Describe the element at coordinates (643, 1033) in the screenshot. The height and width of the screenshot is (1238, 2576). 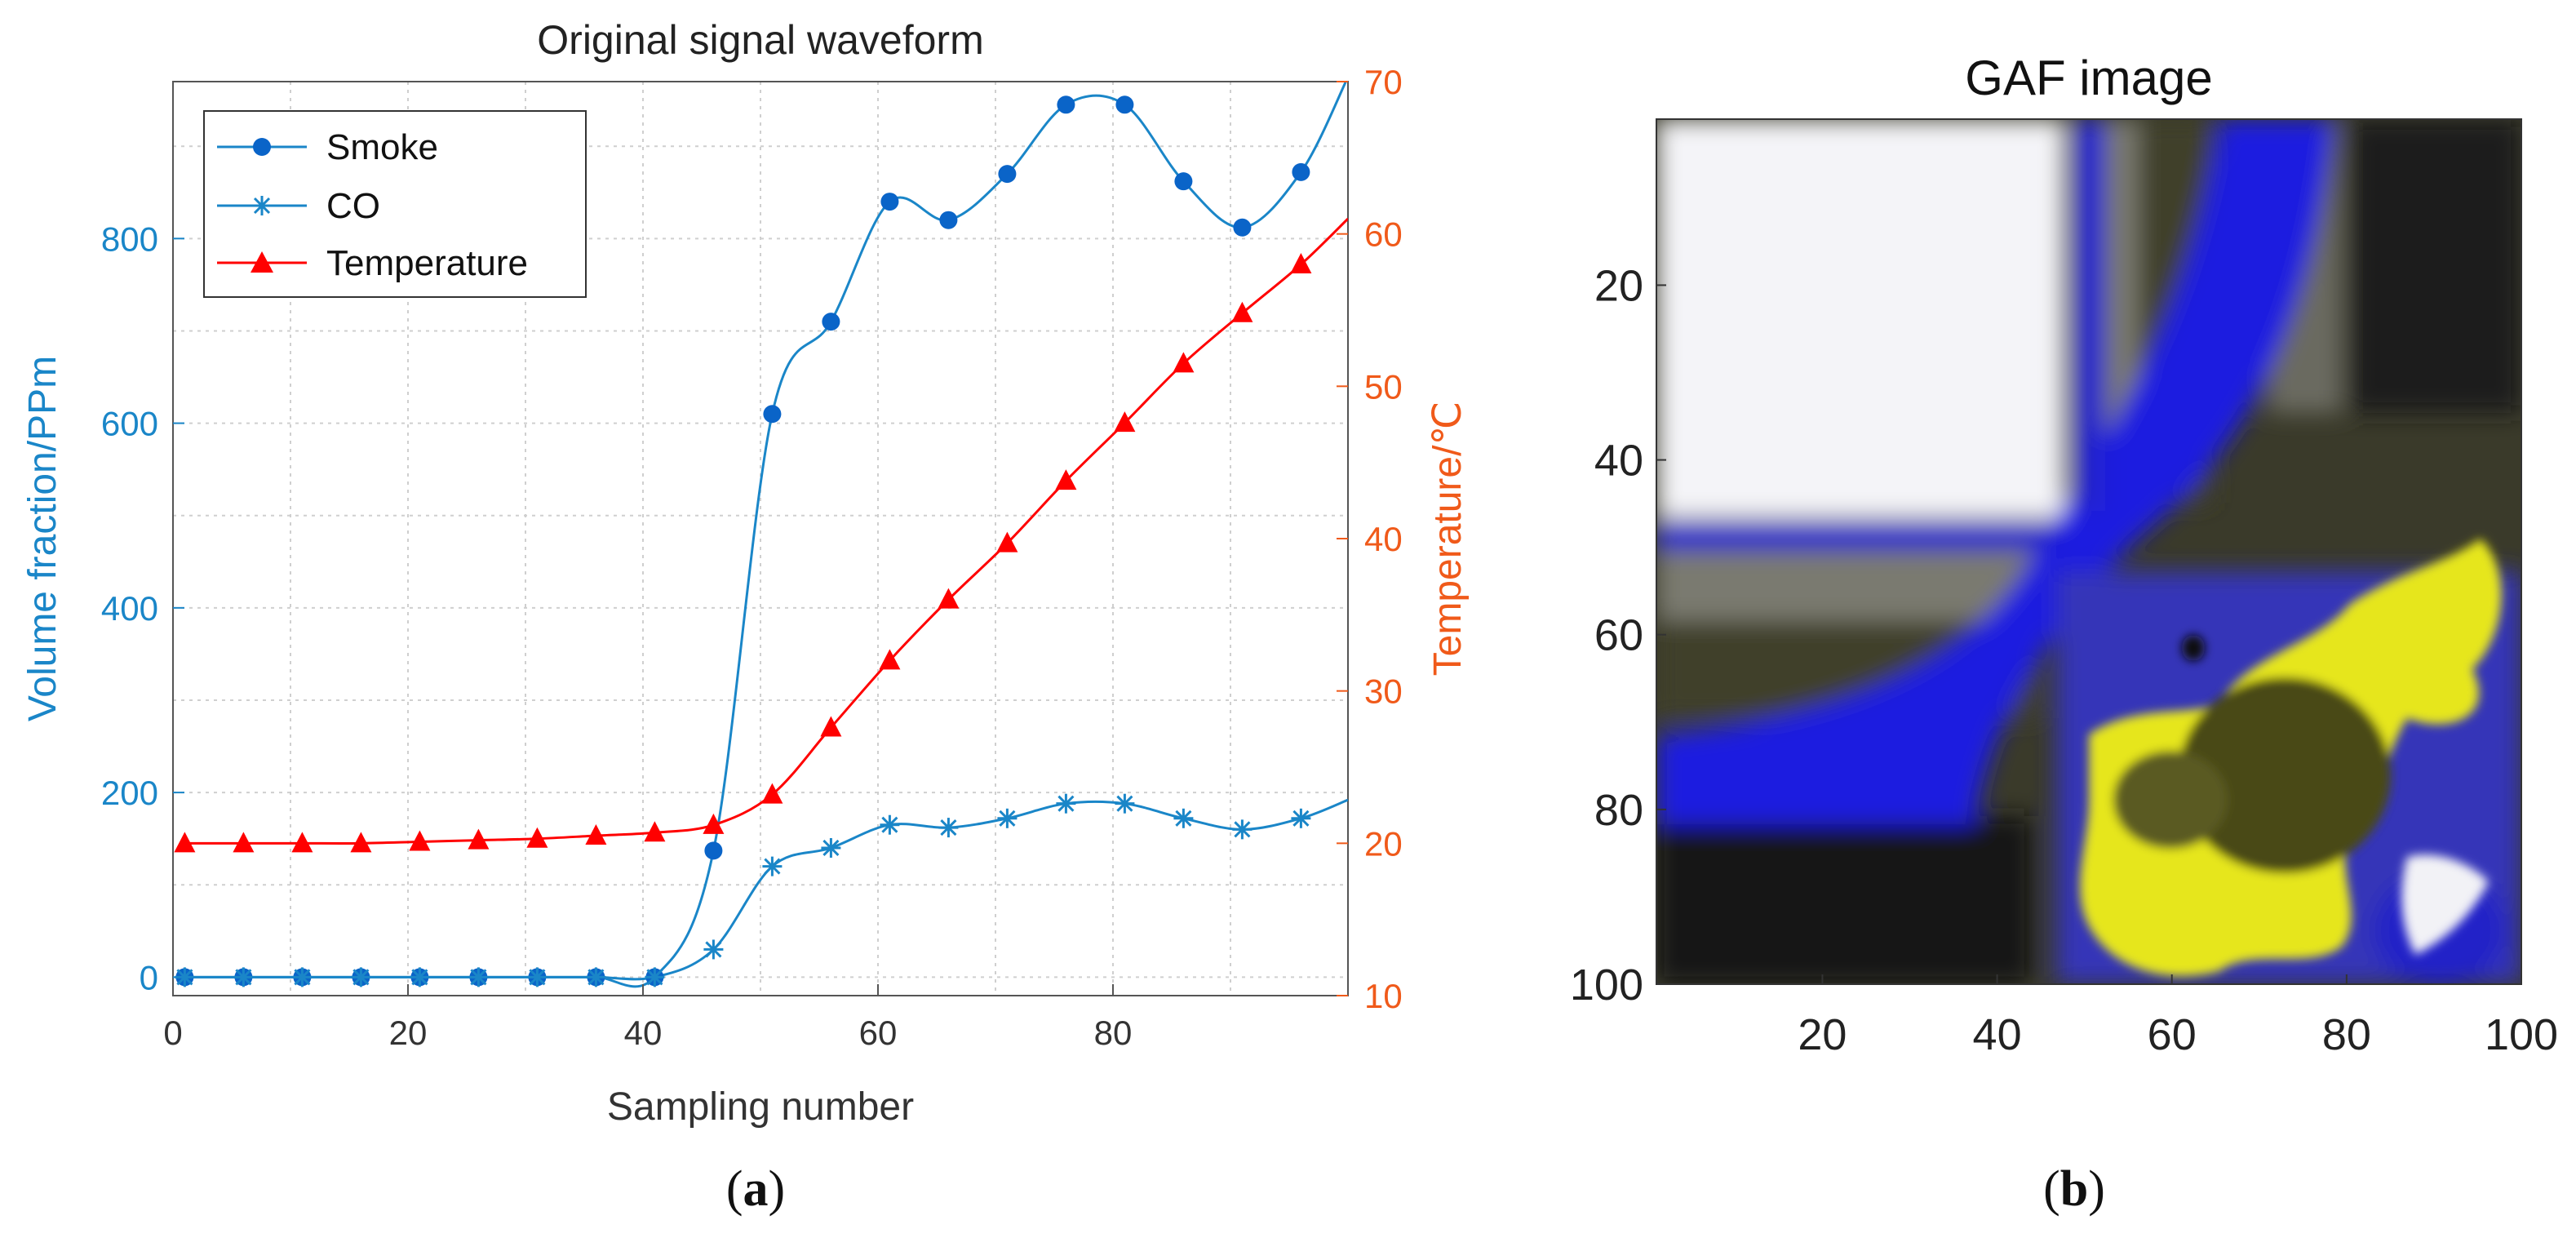
I see `bottom-tick-label: 40` at that location.